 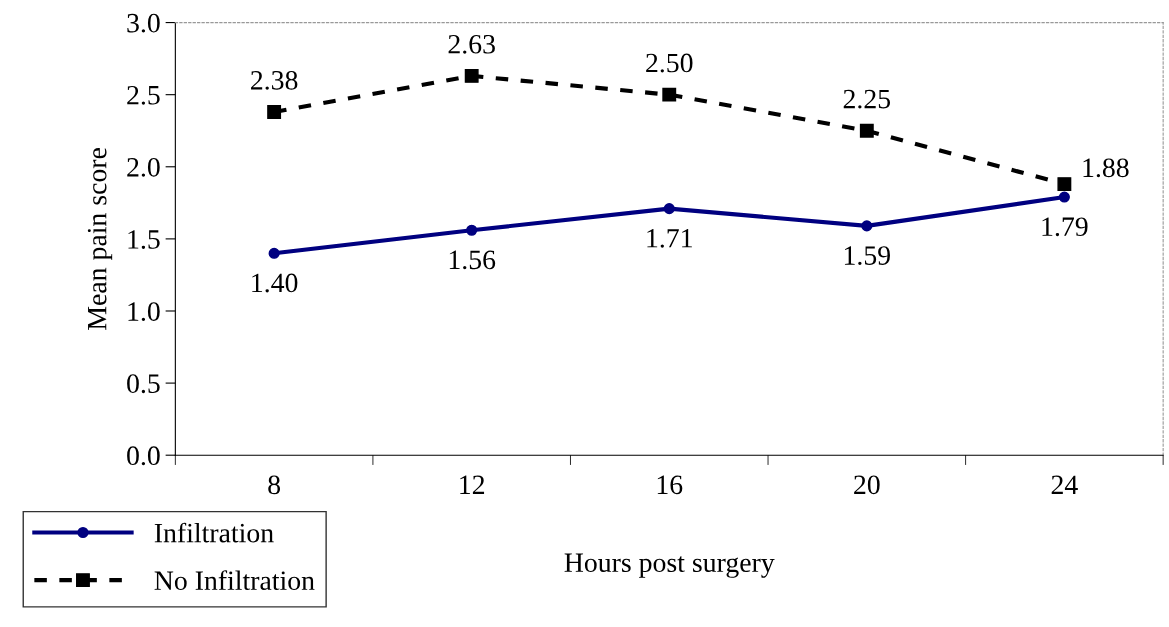 What do you see at coordinates (274, 485) in the screenshot?
I see `x-tick-label: 8` at bounding box center [274, 485].